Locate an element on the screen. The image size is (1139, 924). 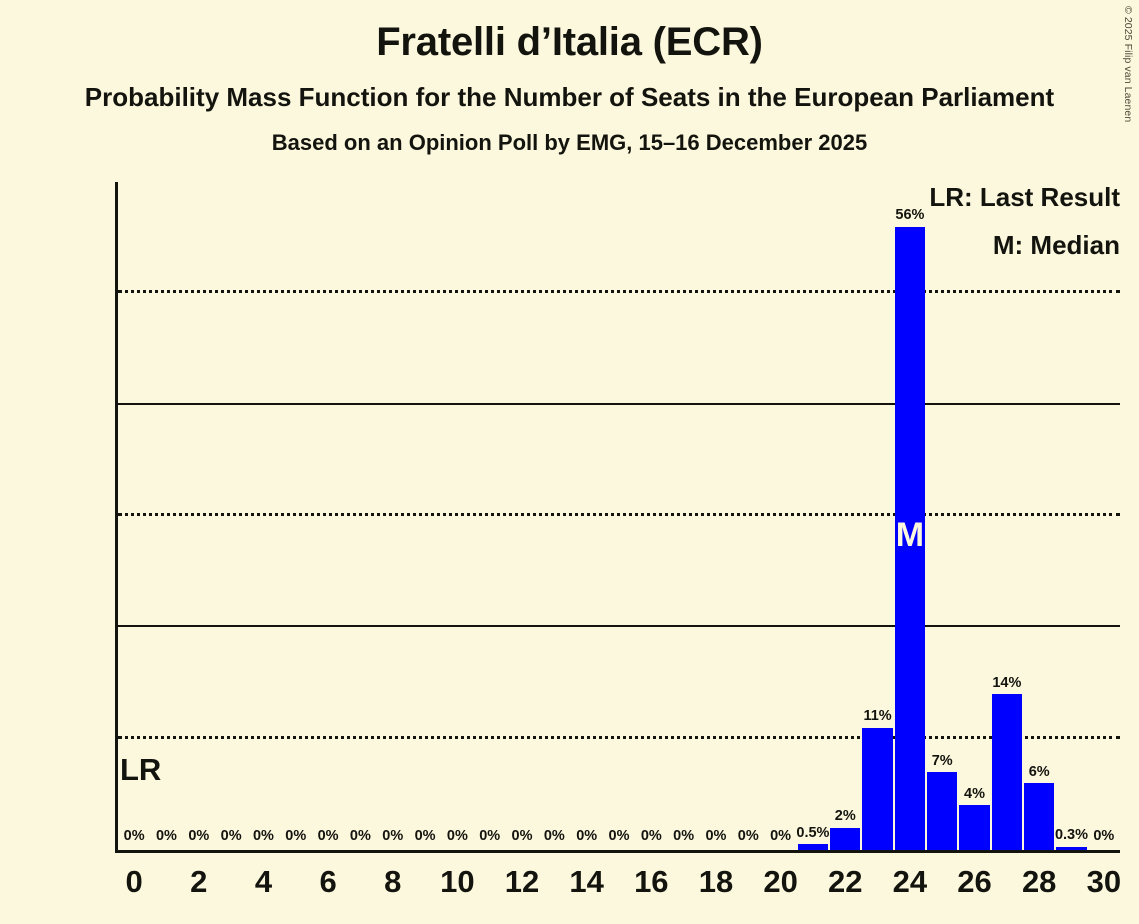
bar-slot-seats-16: 0% is located at coordinates (651, 516).